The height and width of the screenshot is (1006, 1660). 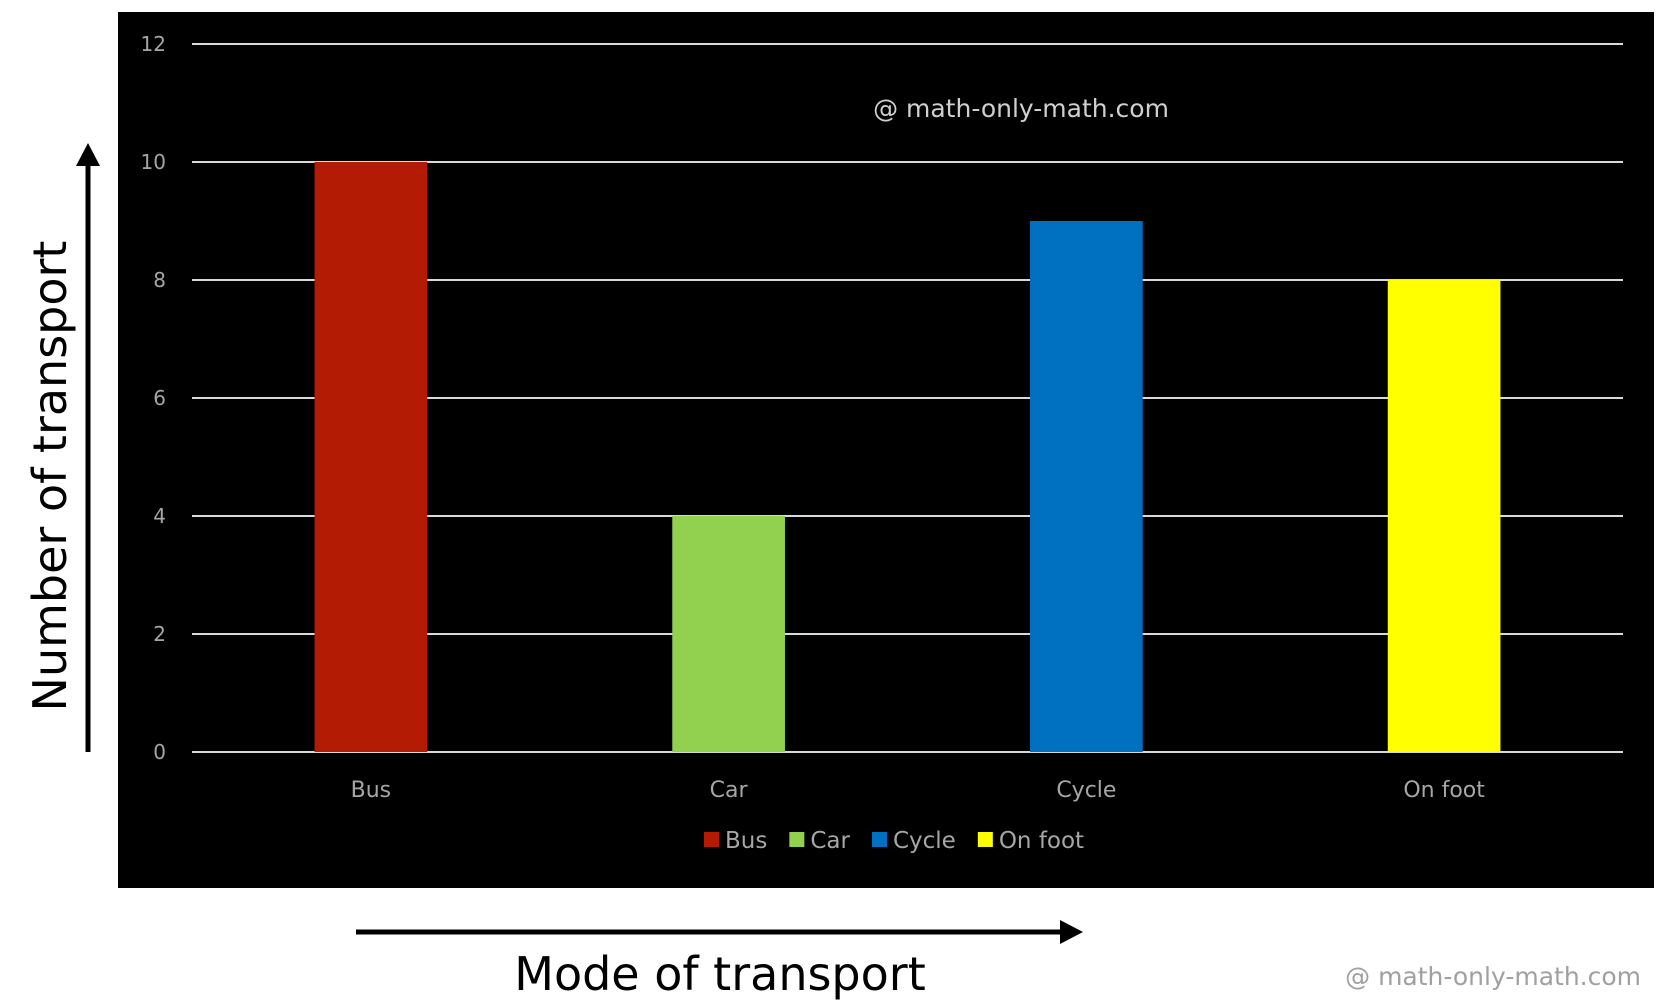 What do you see at coordinates (1444, 516) in the screenshot?
I see `bar-on-foot` at bounding box center [1444, 516].